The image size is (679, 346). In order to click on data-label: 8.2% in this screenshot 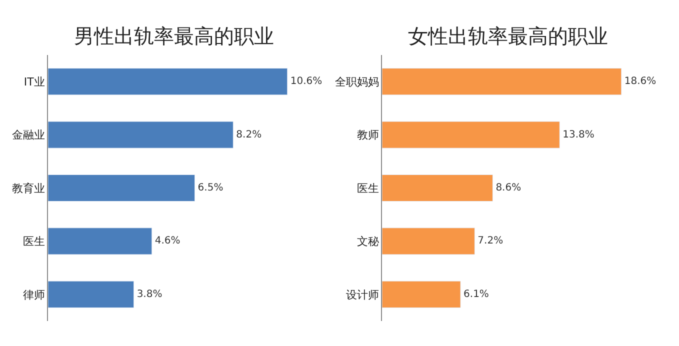, I will do `click(249, 134)`.